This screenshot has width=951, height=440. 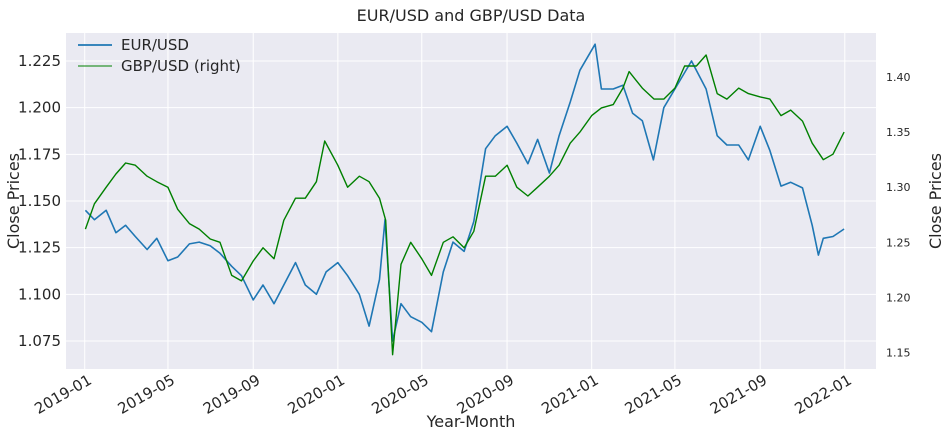 I want to click on chart-title: EUR/USD and GBP/USD Data, so click(x=471, y=15).